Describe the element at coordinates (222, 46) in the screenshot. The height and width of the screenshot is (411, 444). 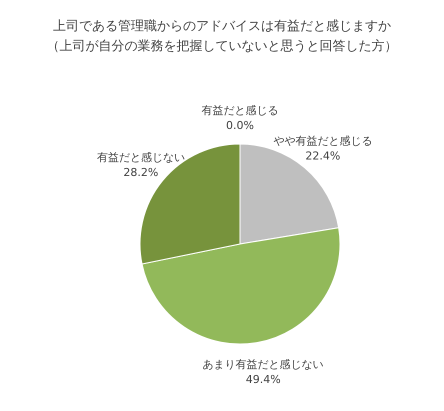
I see `chart-subtitle: （上司が自分の業務を把握していないと思うと回答した方）` at that location.